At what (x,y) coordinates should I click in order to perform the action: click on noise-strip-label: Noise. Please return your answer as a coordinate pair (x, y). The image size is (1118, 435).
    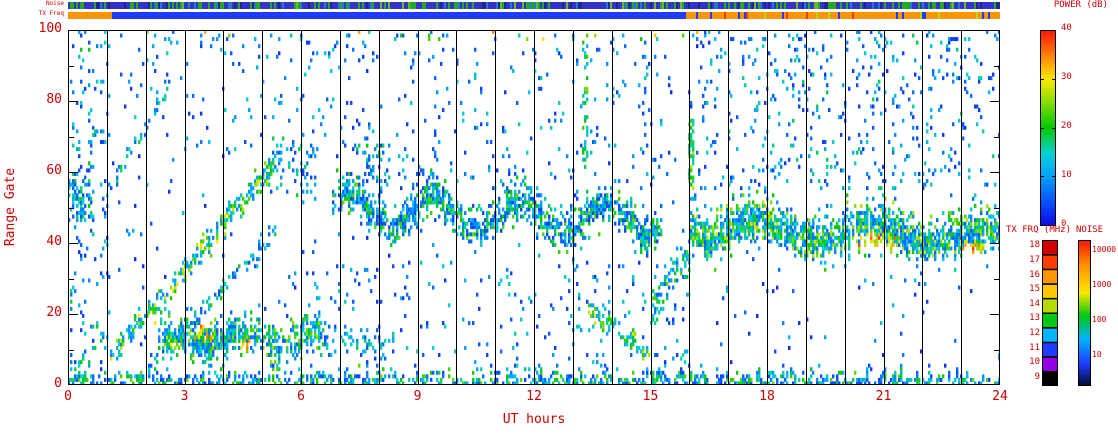
    Looking at the image, I should click on (54, 3).